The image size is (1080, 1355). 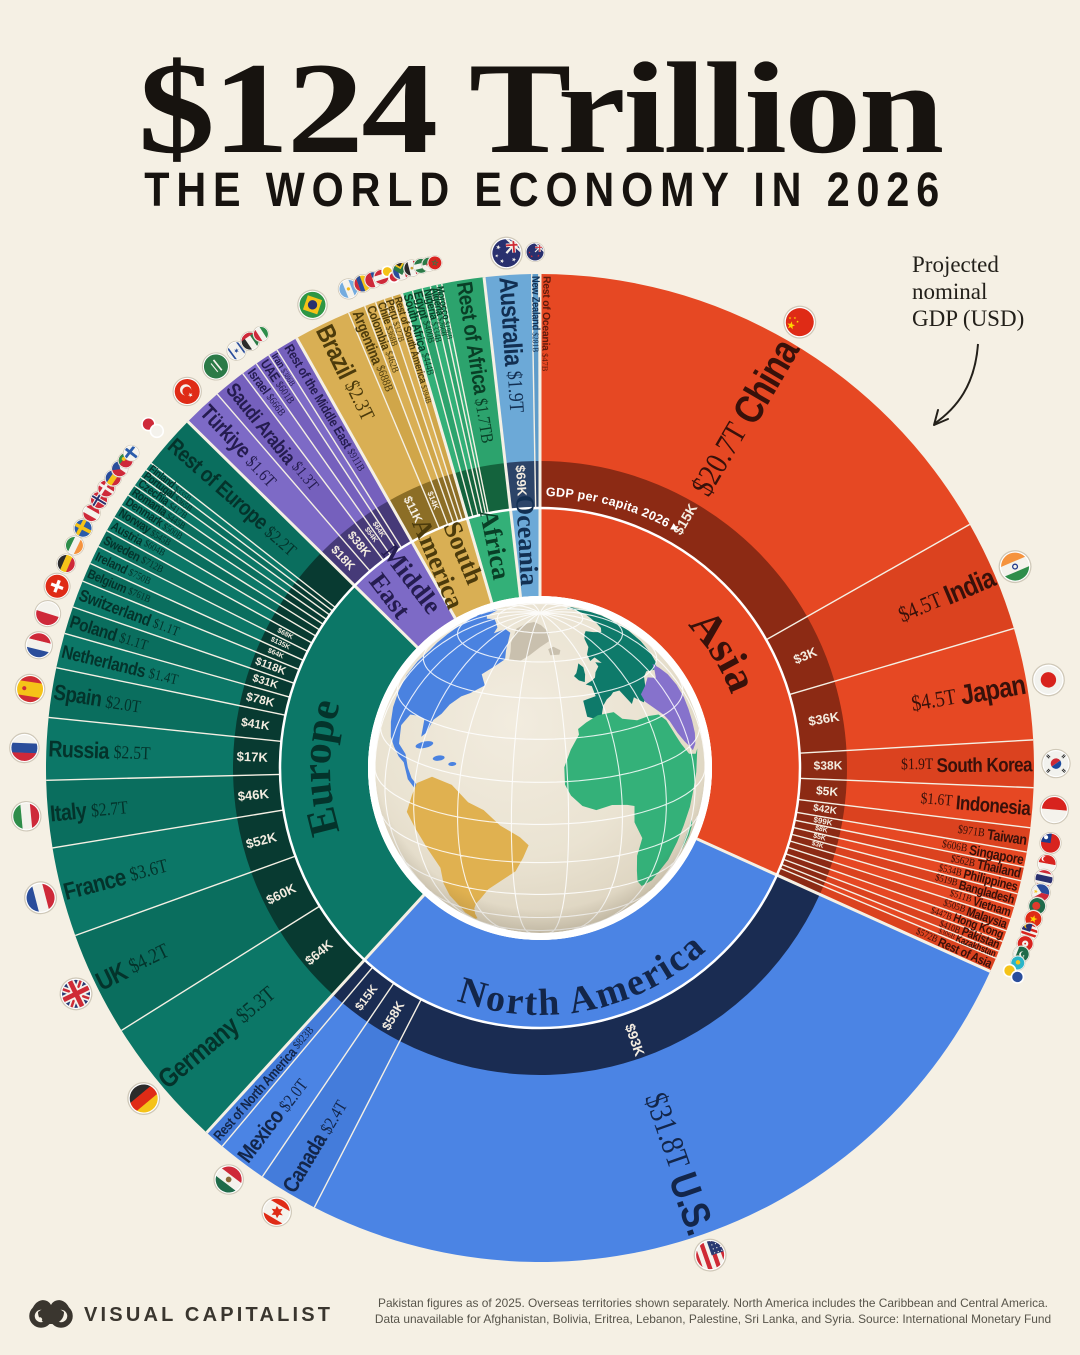 I want to click on svg-text: $124 Trillion, so click(x=540, y=108).